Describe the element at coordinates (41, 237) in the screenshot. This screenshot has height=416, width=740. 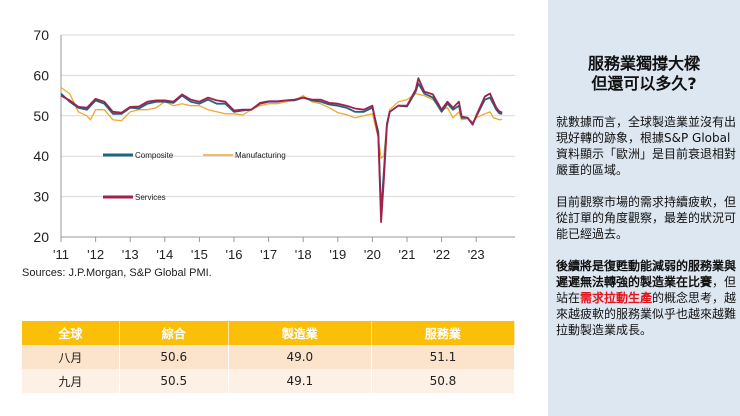
I see `y-tick-label: 20` at that location.